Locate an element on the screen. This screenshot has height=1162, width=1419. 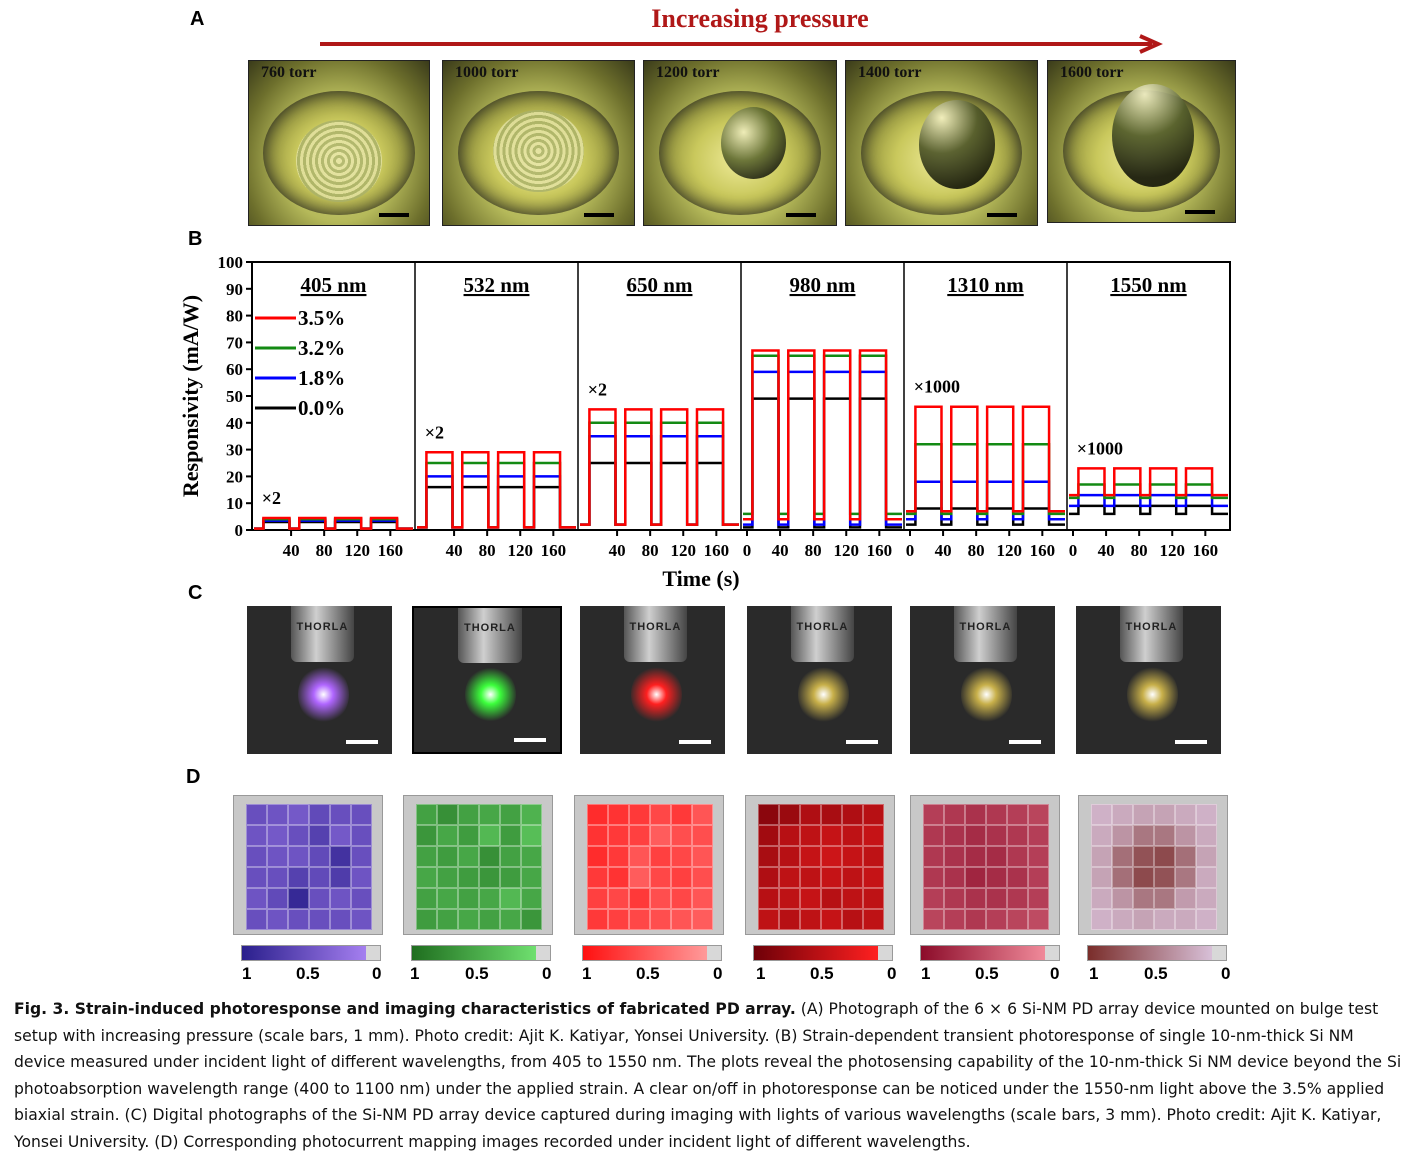
pressure-label: 1600 torr is located at coordinates (1092, 72).